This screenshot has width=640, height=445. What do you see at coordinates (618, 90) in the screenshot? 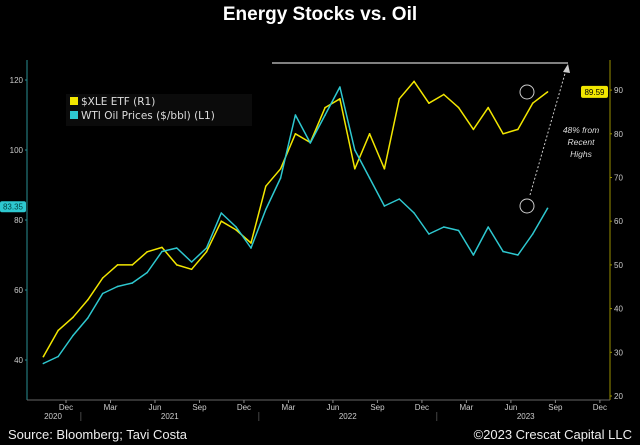
I see `right-tick-label: 90` at bounding box center [618, 90].